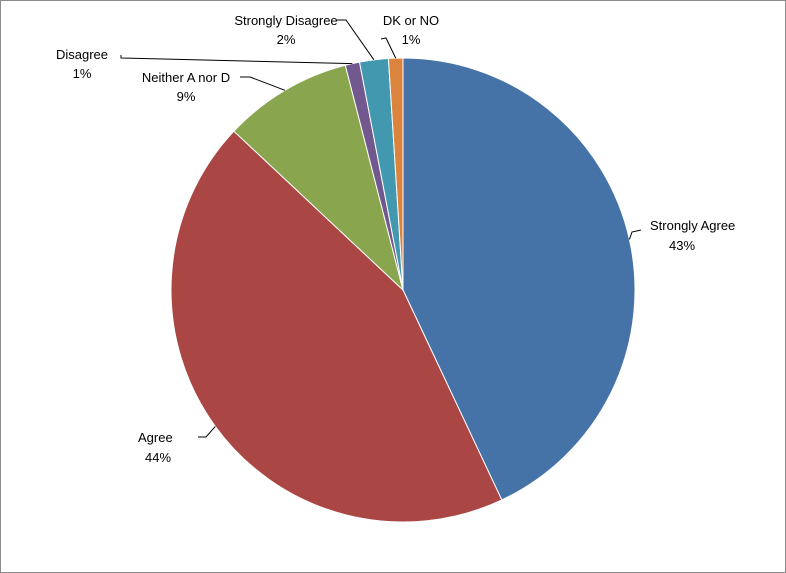 The width and height of the screenshot is (786, 573). What do you see at coordinates (236, 60) in the screenshot?
I see `leader-line-disagree` at bounding box center [236, 60].